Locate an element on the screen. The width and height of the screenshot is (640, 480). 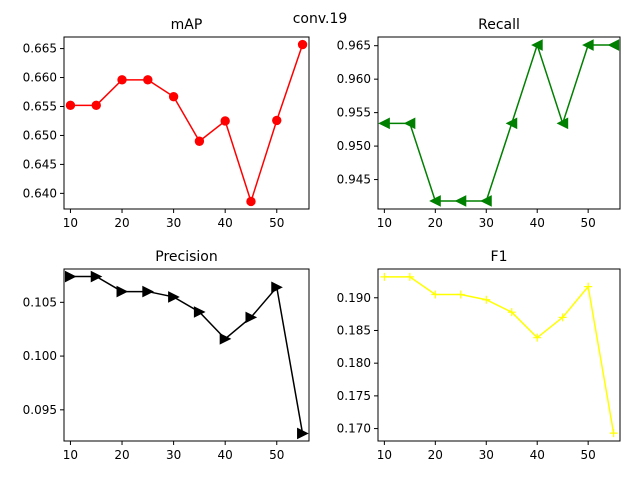
y-tick-label: 0.660 is located at coordinates (40, 78).